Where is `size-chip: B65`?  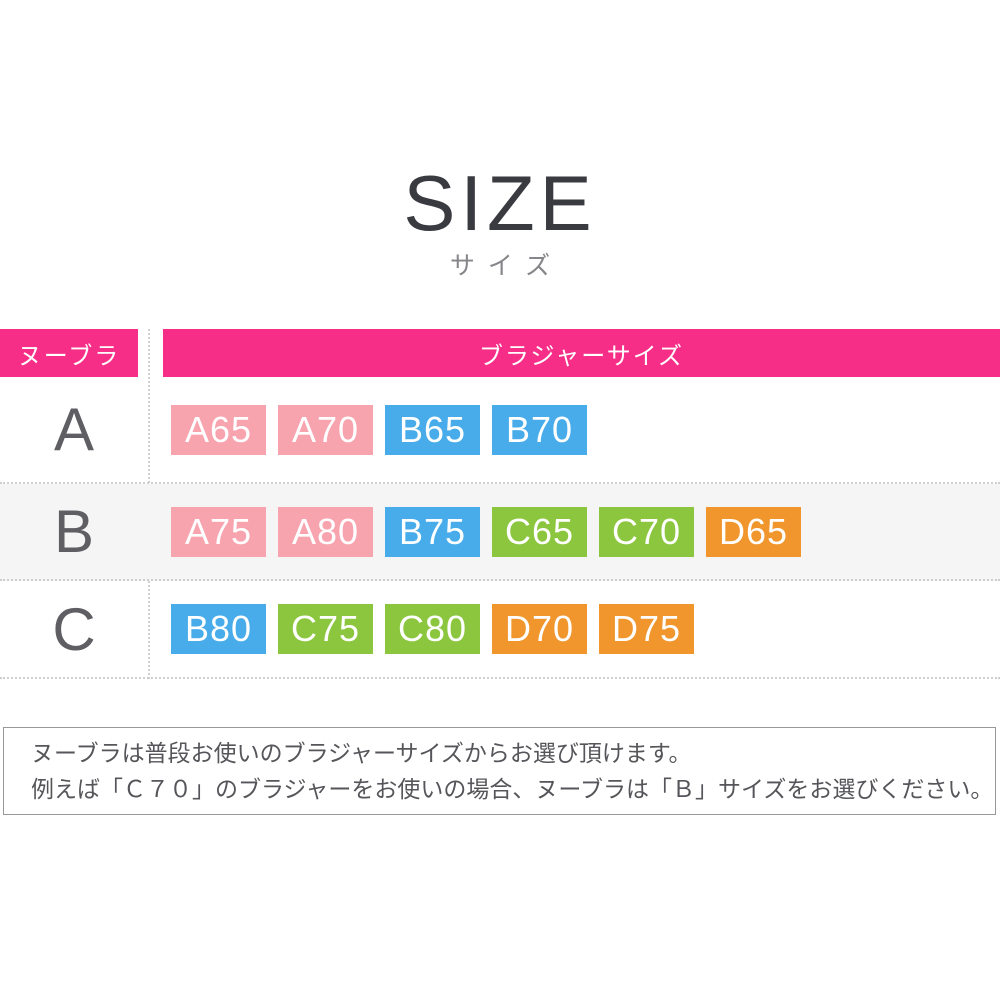
size-chip: B65 is located at coordinates (432, 429).